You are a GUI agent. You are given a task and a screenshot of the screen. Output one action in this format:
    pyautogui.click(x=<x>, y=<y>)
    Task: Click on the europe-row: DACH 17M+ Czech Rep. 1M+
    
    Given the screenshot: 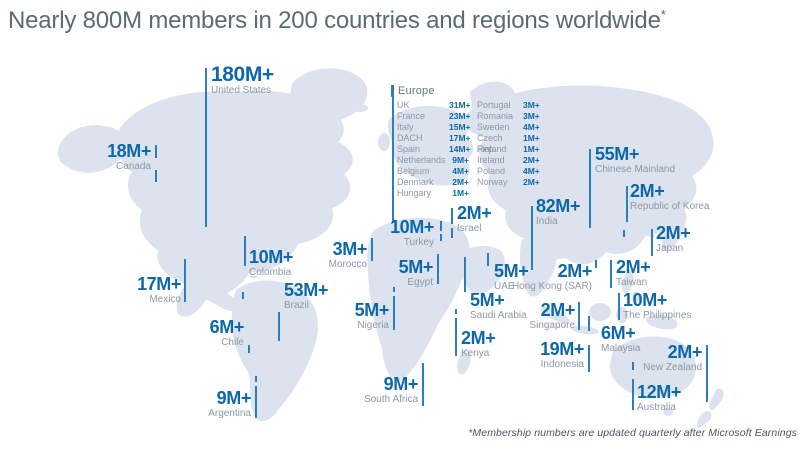 What is the action you would take?
    pyautogui.click(x=469, y=143)
    